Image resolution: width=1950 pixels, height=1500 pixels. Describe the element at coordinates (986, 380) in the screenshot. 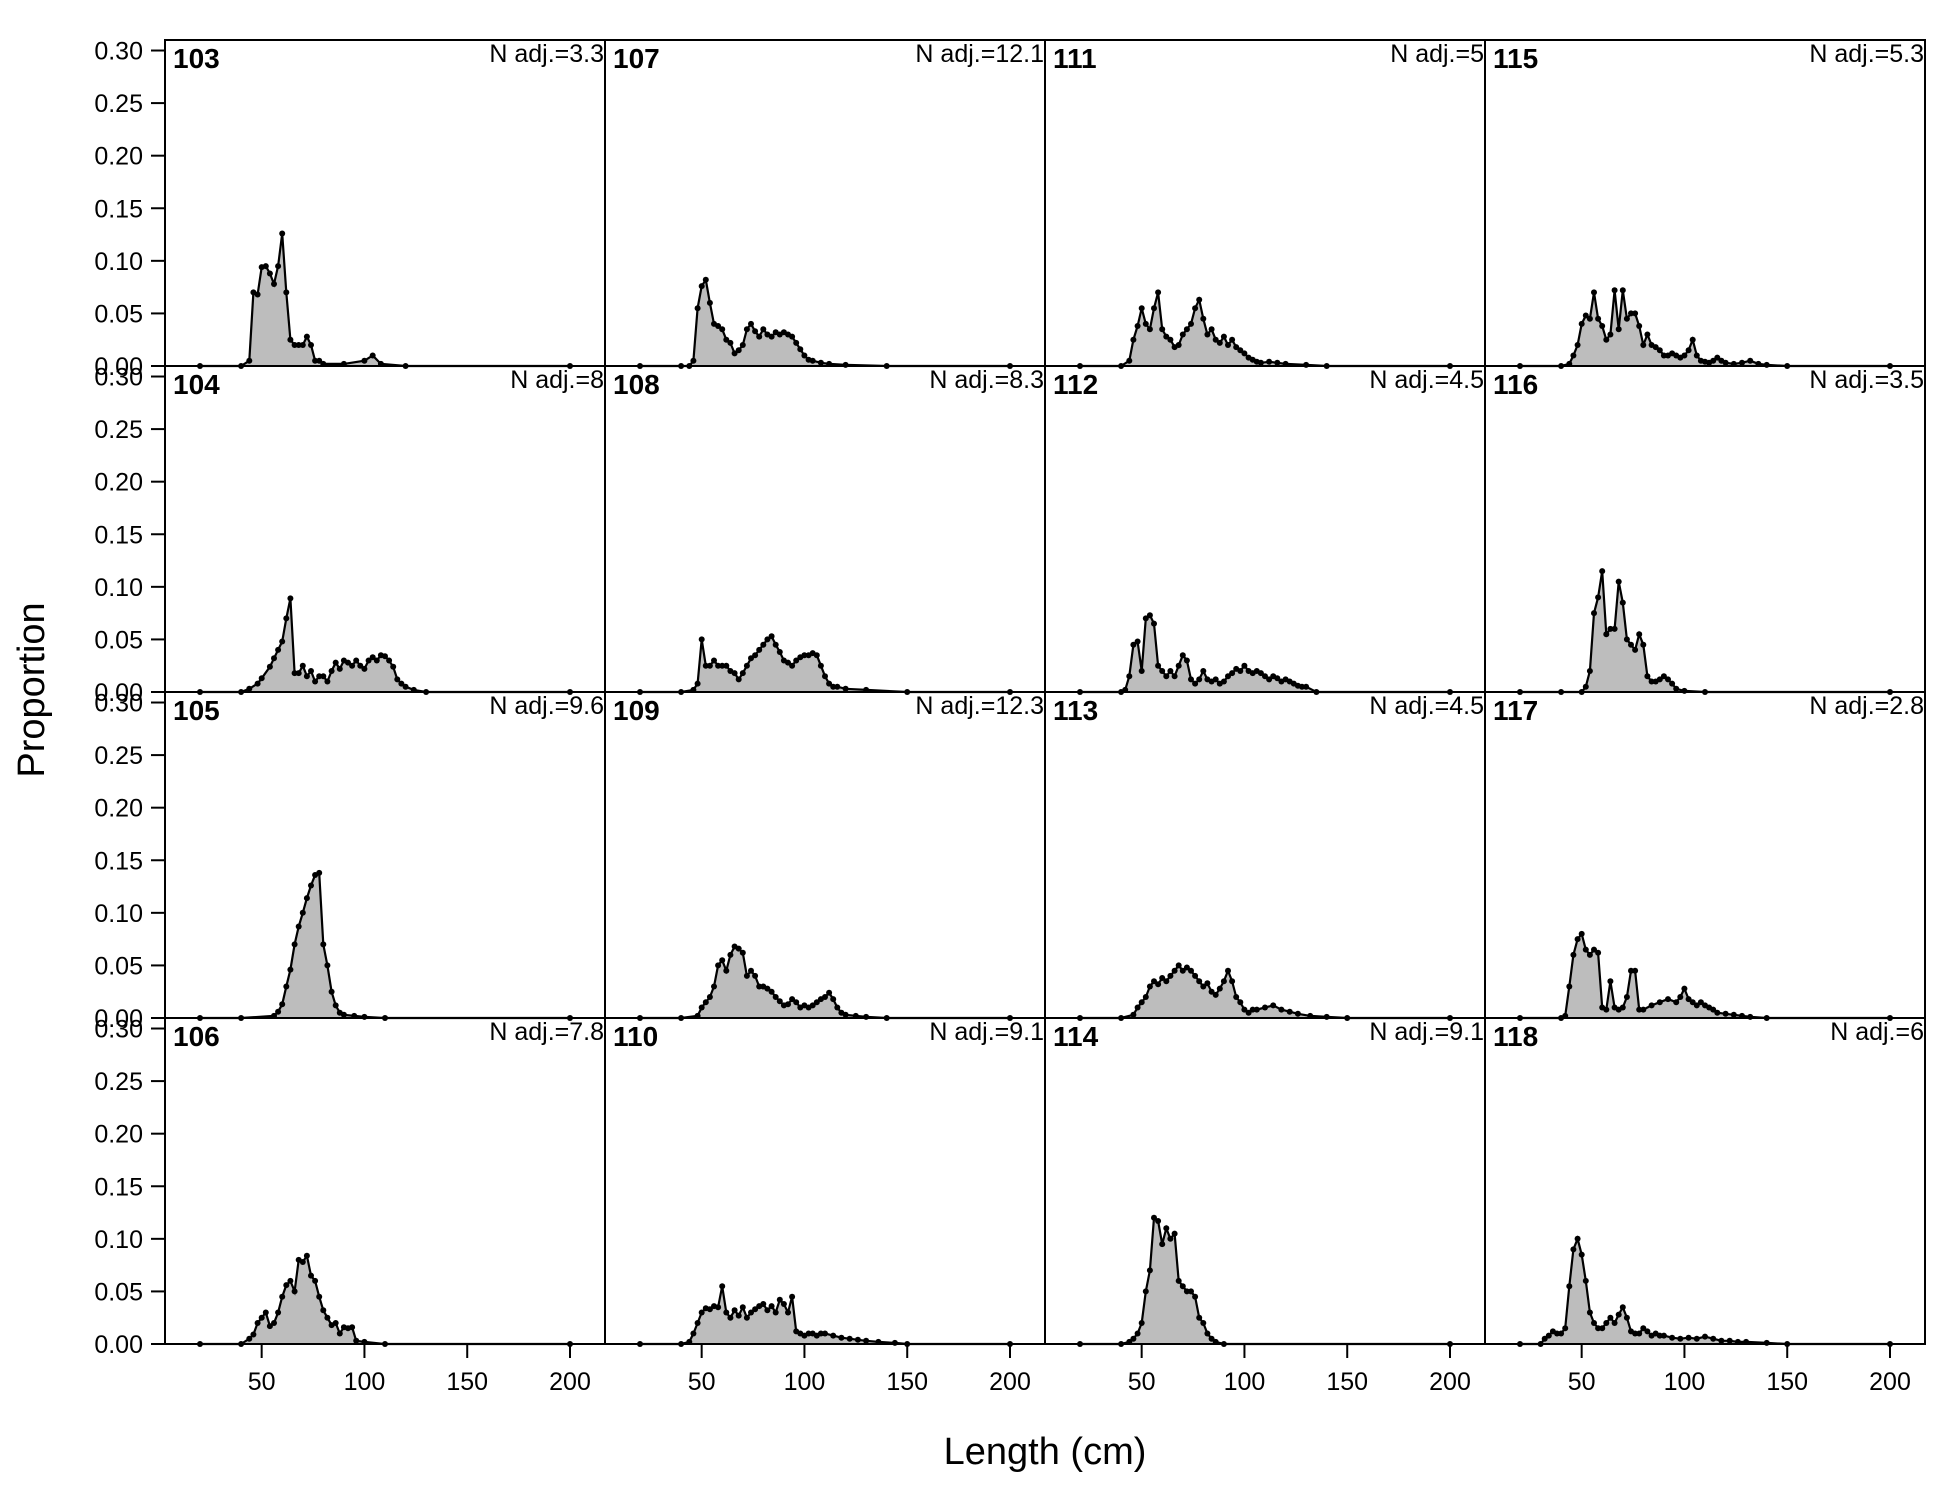

I see `panel-108-n-label: N adj.=8.3` at that location.